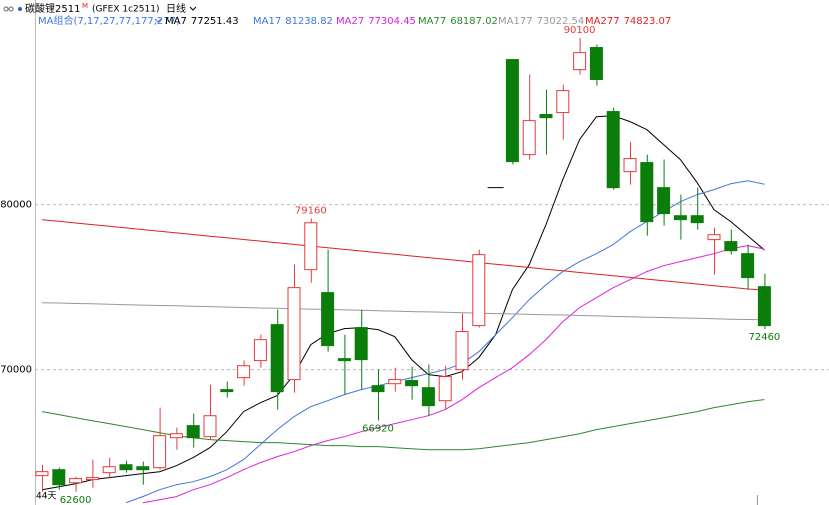  Describe the element at coordinates (378, 429) in the screenshot. I see `extreme-label: 66920` at that location.